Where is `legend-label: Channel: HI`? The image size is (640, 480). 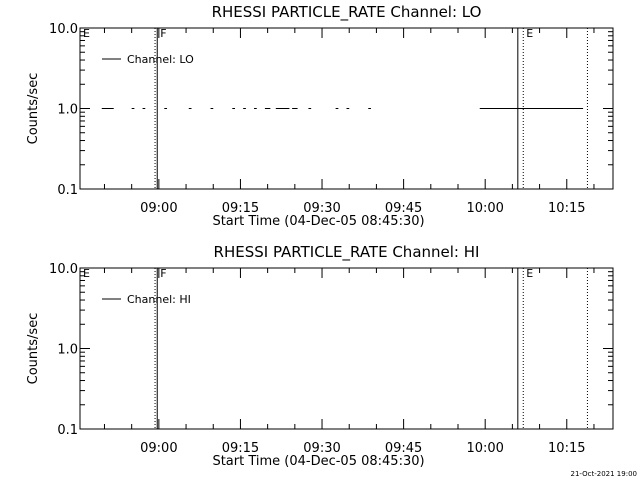
legend-label: Channel: HI is located at coordinates (159, 299).